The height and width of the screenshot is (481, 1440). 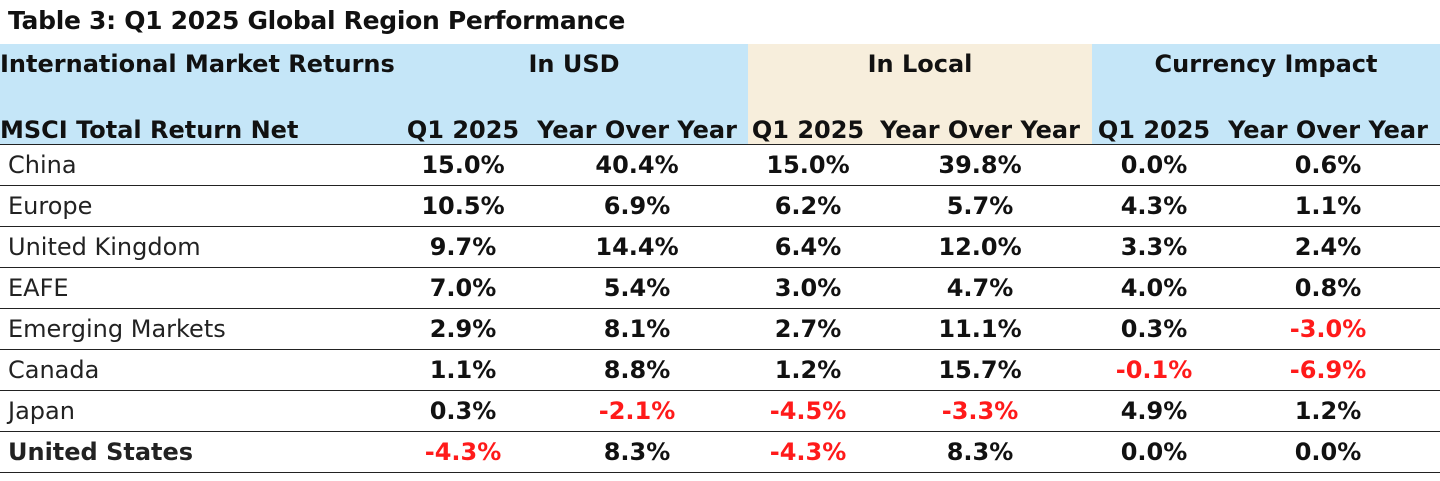 I want to click on group-header-currency: Currency Impact, so click(x=1266, y=64).